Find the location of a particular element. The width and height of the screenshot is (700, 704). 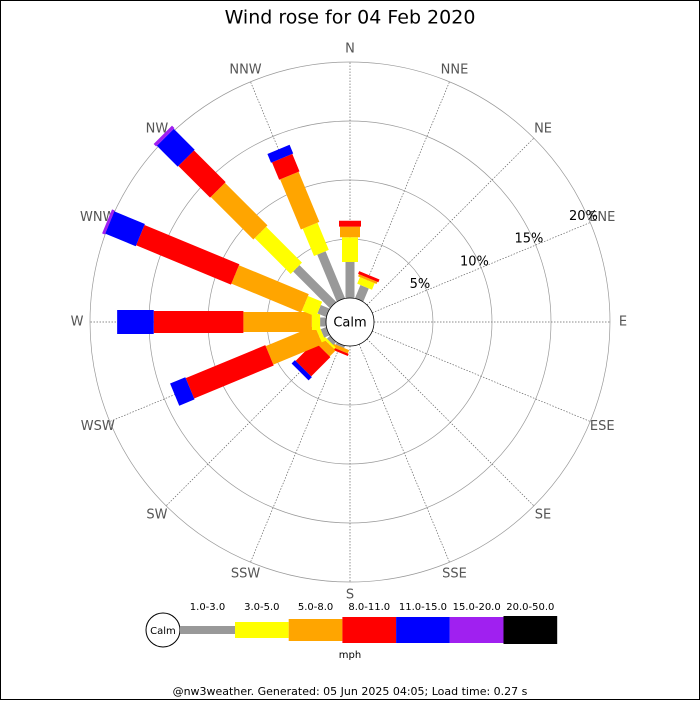

r-tick-label: 5% is located at coordinates (420, 284).